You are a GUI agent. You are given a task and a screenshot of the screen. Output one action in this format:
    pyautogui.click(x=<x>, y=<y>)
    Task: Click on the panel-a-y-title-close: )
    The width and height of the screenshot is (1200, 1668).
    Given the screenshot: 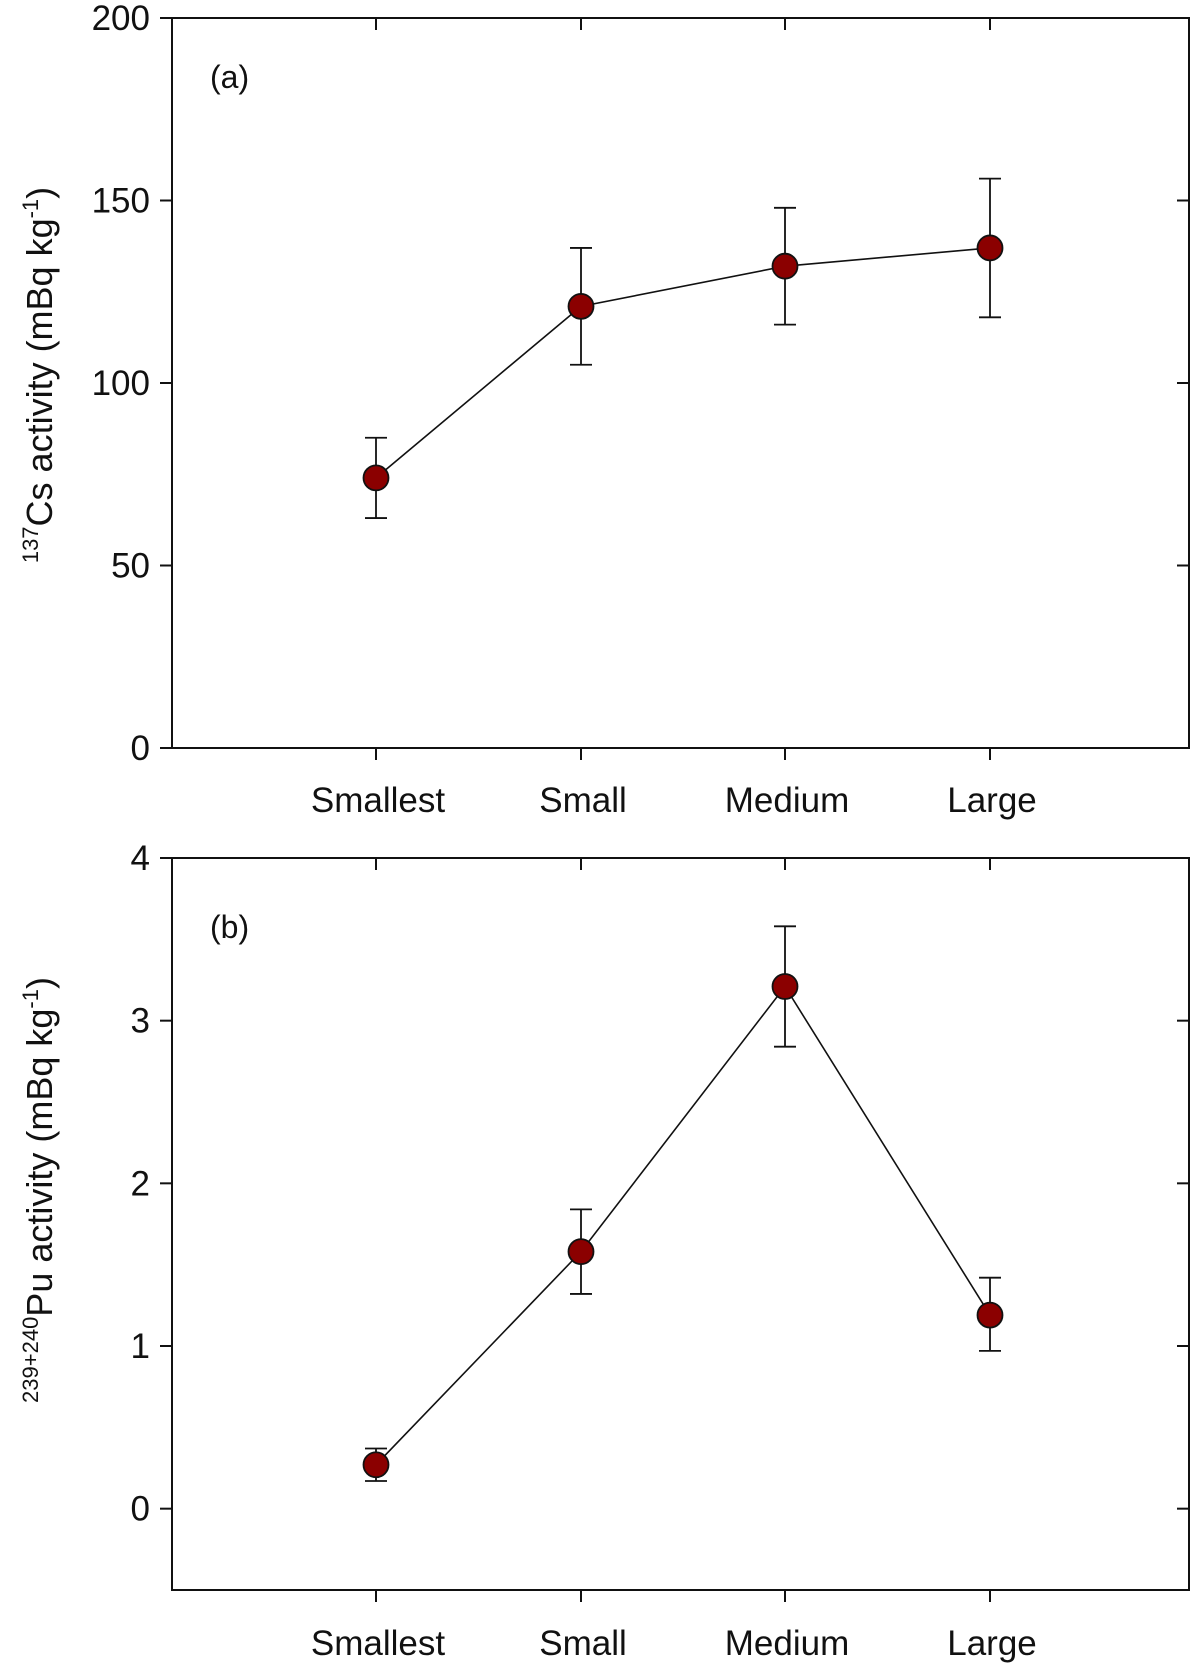 What is the action you would take?
    pyautogui.click(x=39, y=193)
    